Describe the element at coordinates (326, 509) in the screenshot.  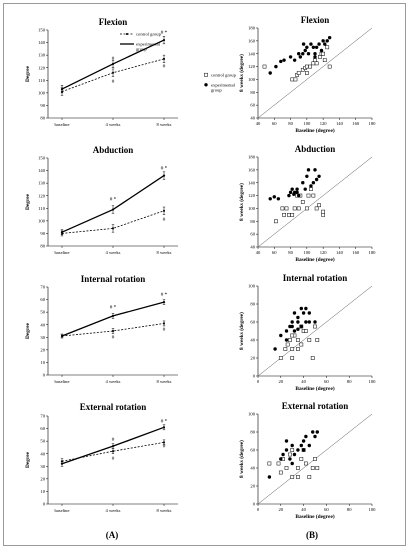
I see `x-tick-label: 60` at that location.